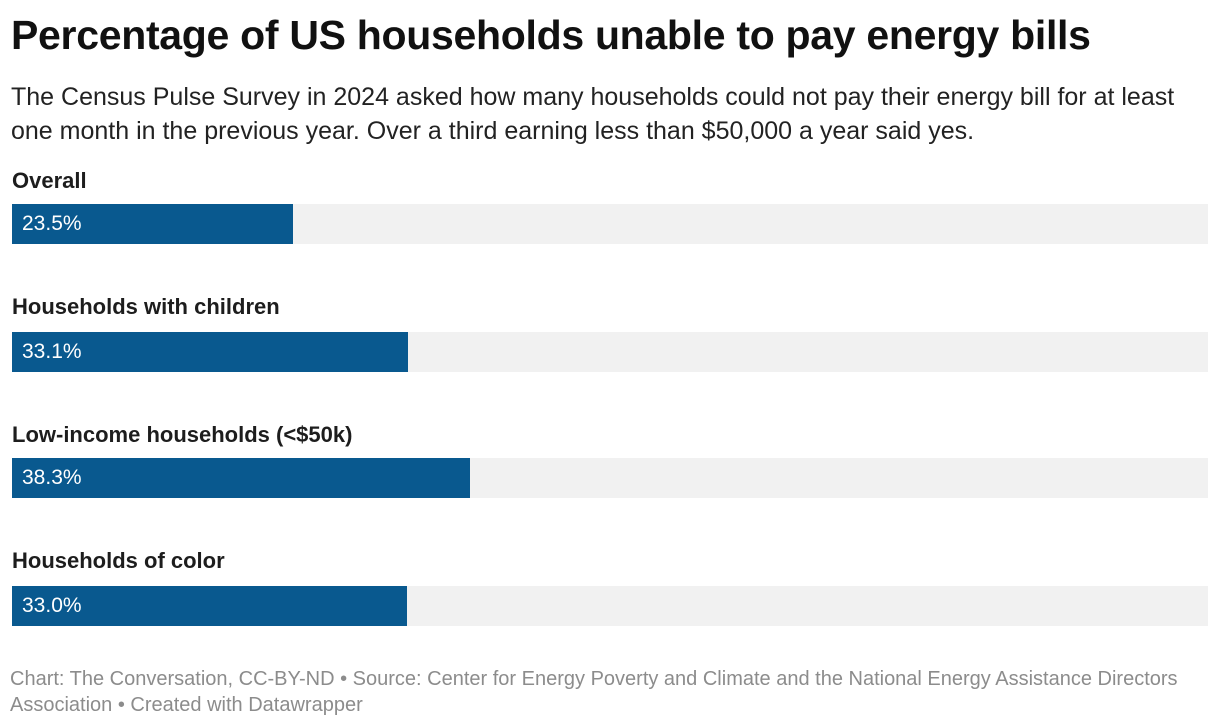 The height and width of the screenshot is (728, 1220). Describe the element at coordinates (241, 478) in the screenshot. I see `bar: 38.3%` at that location.